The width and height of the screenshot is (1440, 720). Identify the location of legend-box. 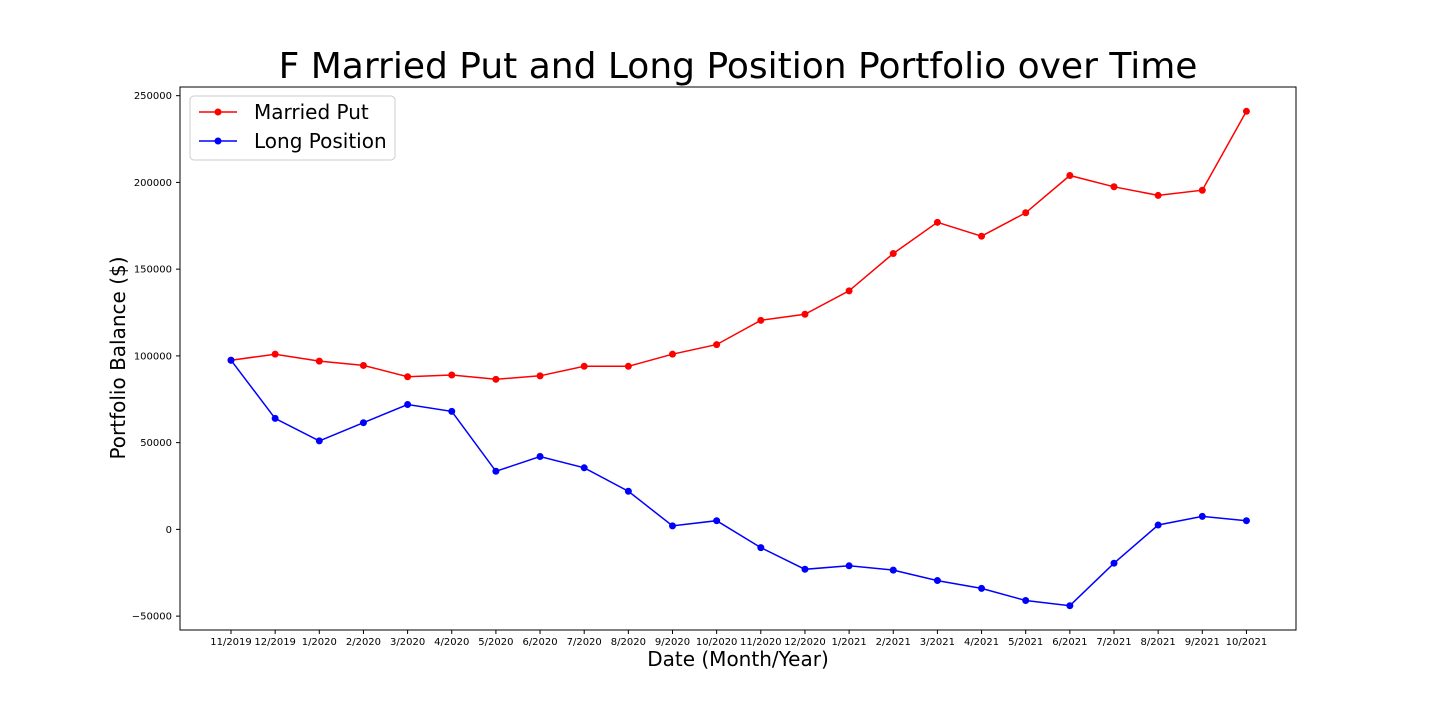
(292, 128).